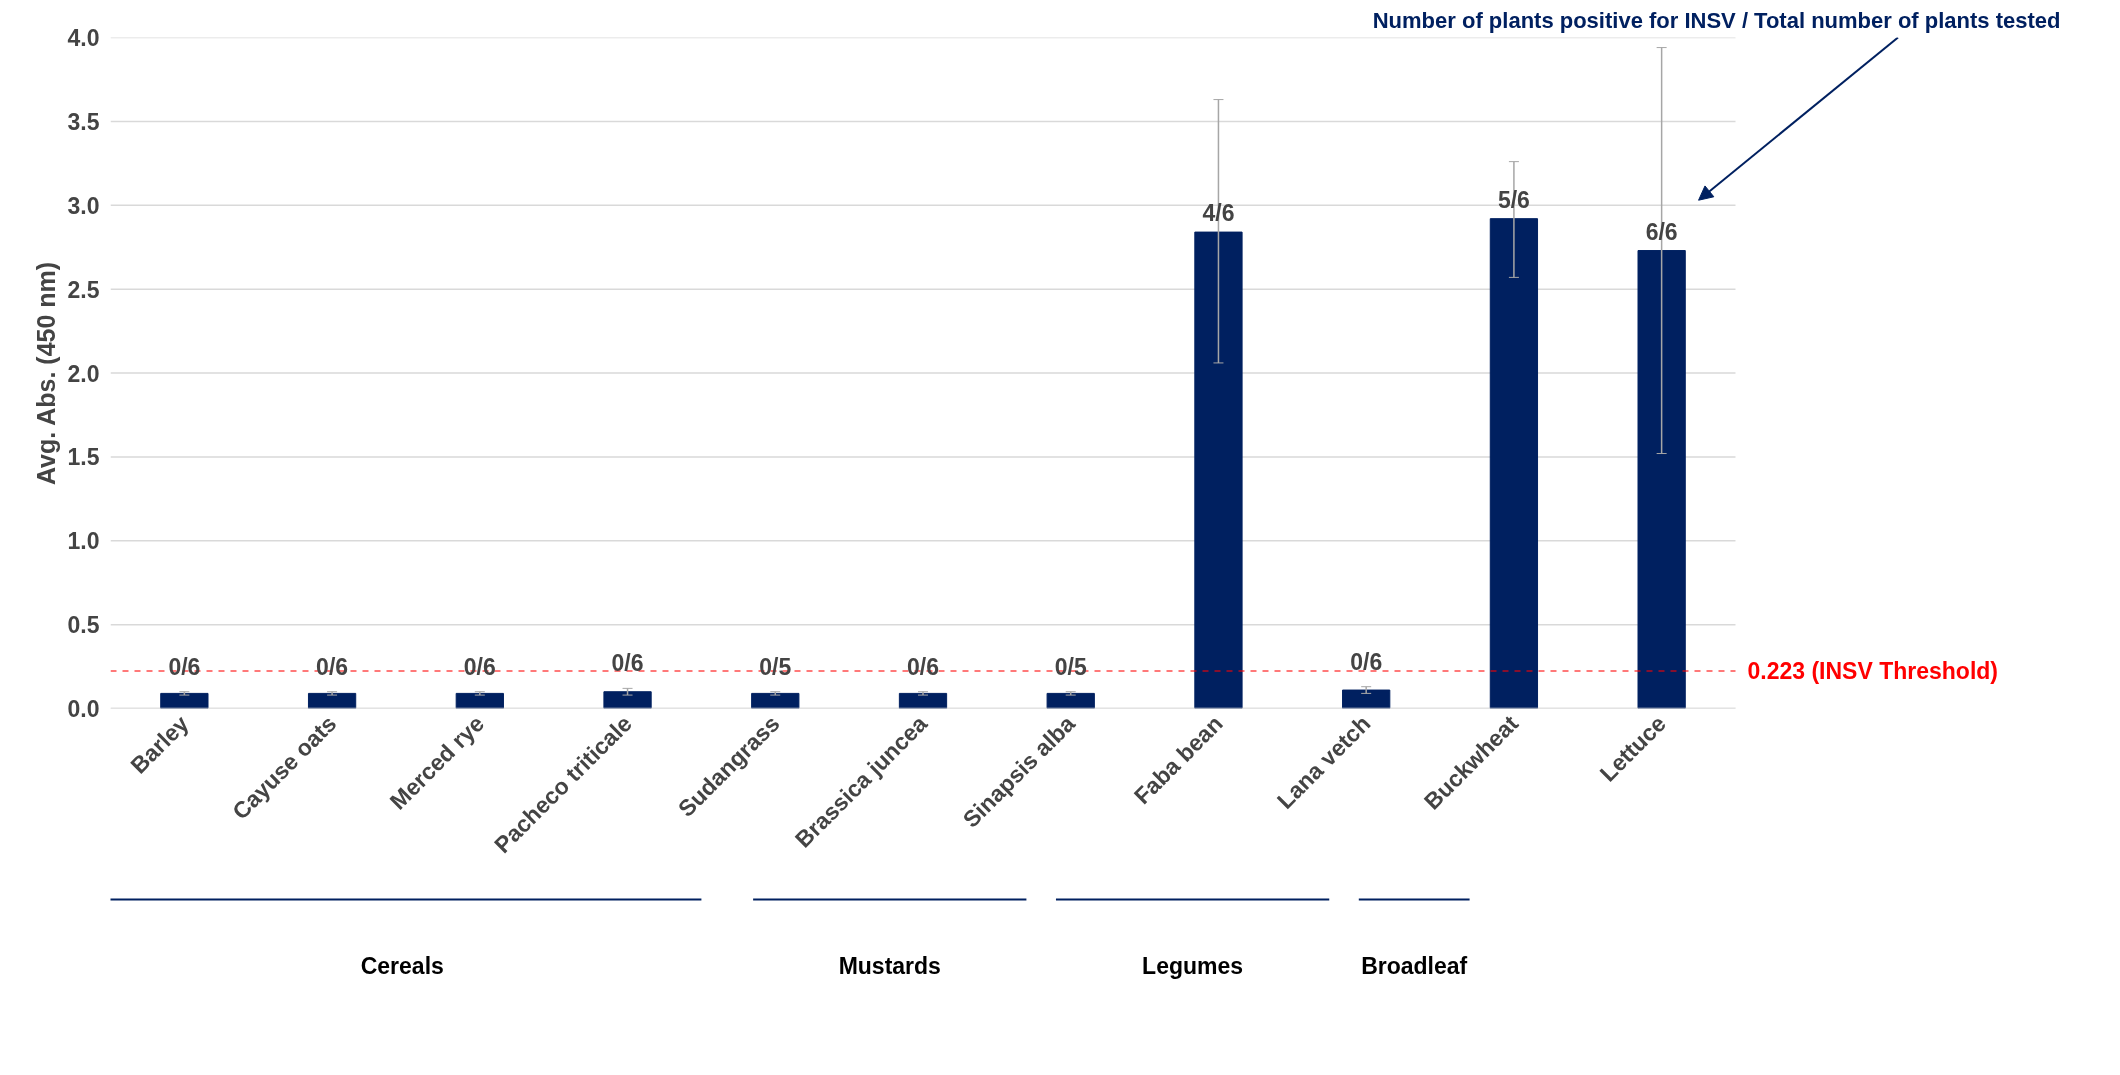 This screenshot has height=1075, width=2120. What do you see at coordinates (83, 373) in the screenshot?
I see `y-tick-label: 2.0` at bounding box center [83, 373].